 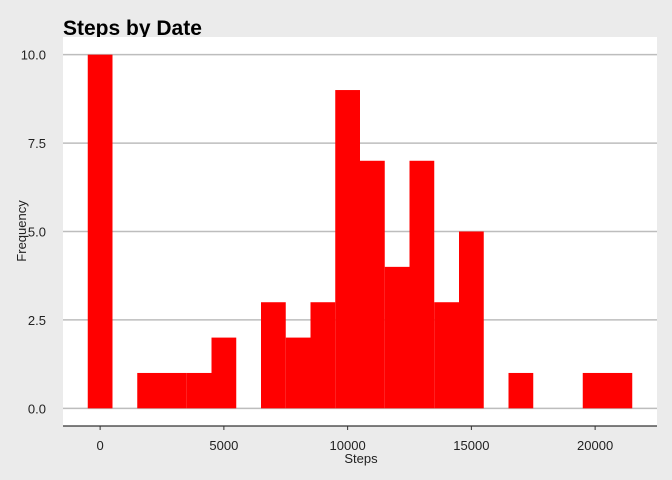 What do you see at coordinates (361, 458) in the screenshot?
I see `x-axis-title: Steps` at bounding box center [361, 458].